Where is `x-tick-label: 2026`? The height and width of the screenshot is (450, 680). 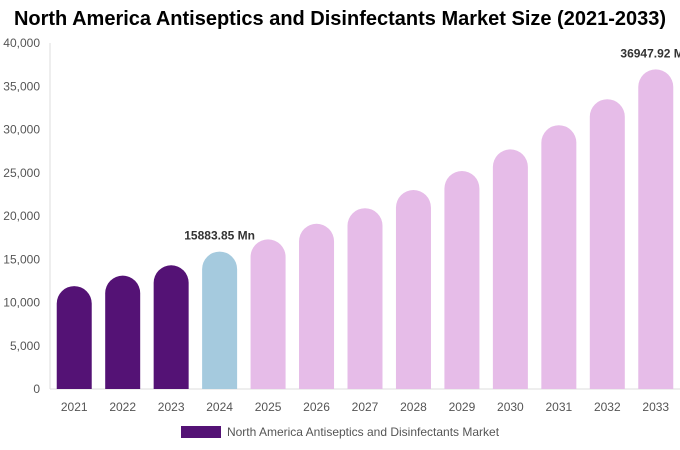 x-tick-label: 2026 is located at coordinates (316, 407).